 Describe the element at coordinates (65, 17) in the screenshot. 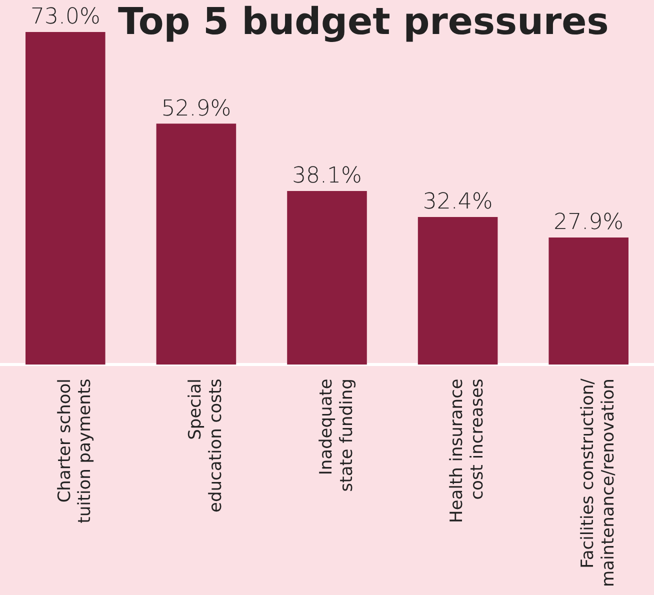

I see `data-label: 73.0%` at that location.